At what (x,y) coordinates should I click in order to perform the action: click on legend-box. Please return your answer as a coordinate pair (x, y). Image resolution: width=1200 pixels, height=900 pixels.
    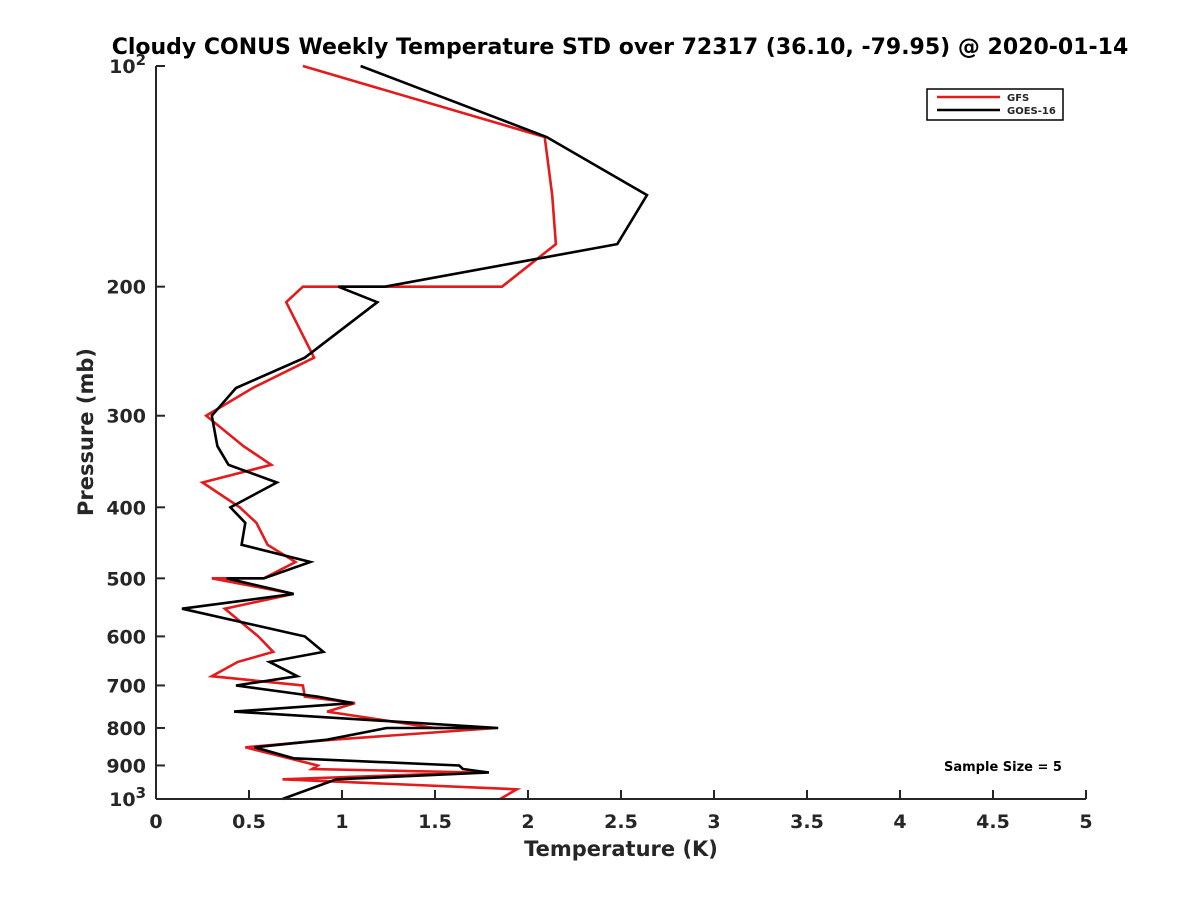
    Looking at the image, I should click on (995, 104).